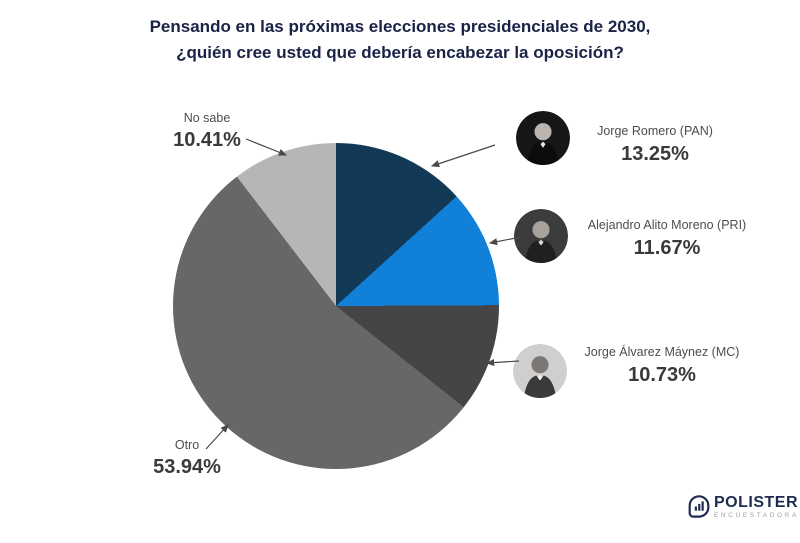  Describe the element at coordinates (667, 225) in the screenshot. I see `legend-moreno-name: Alejandro Alito Moreno (PRI)` at that location.